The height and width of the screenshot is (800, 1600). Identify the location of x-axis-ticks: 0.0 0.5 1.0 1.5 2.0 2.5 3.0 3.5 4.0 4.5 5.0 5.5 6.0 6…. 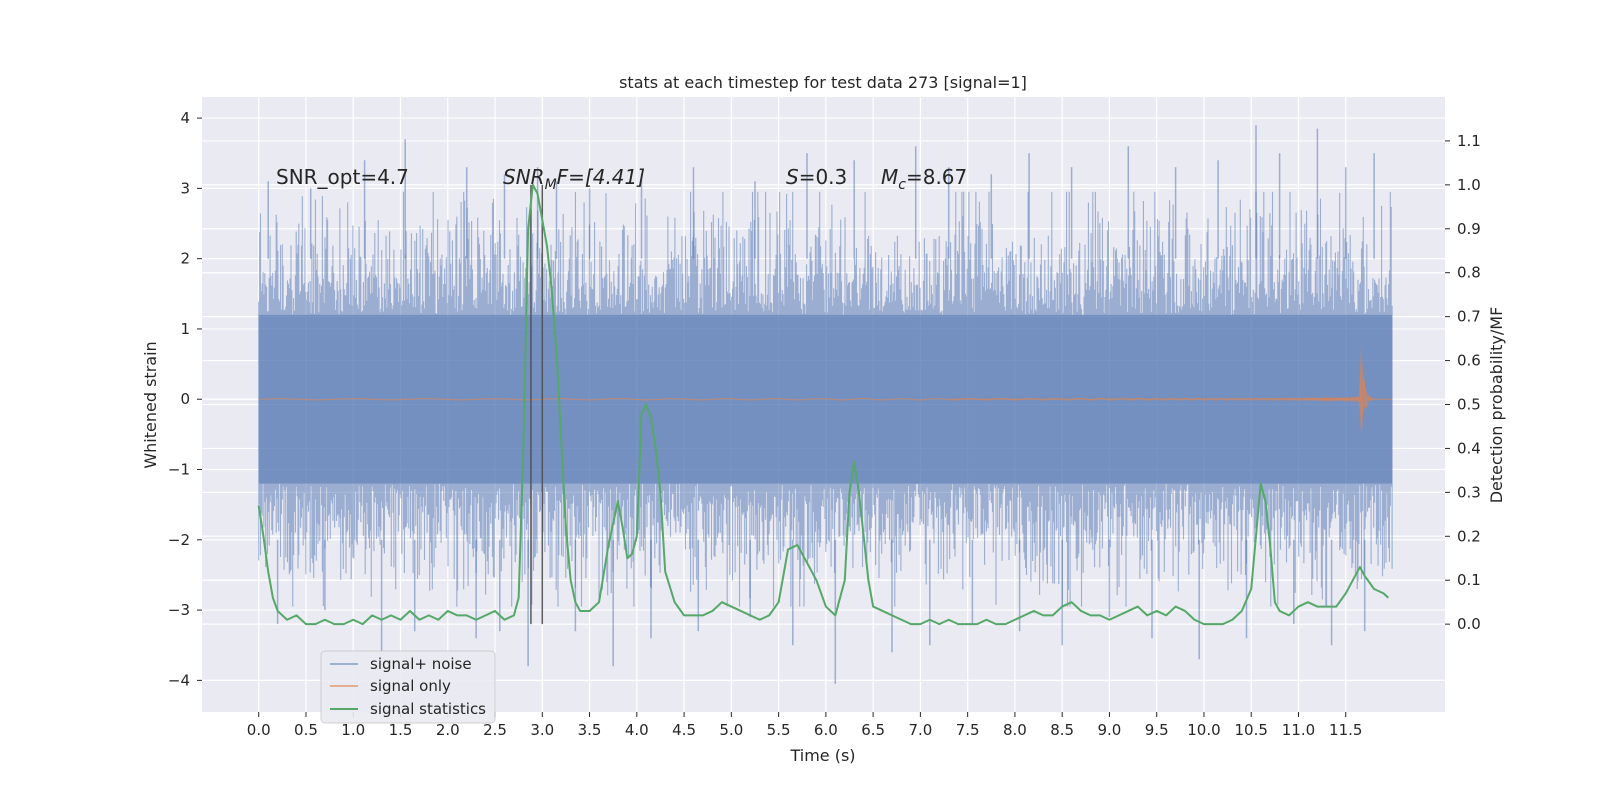
(804, 725).